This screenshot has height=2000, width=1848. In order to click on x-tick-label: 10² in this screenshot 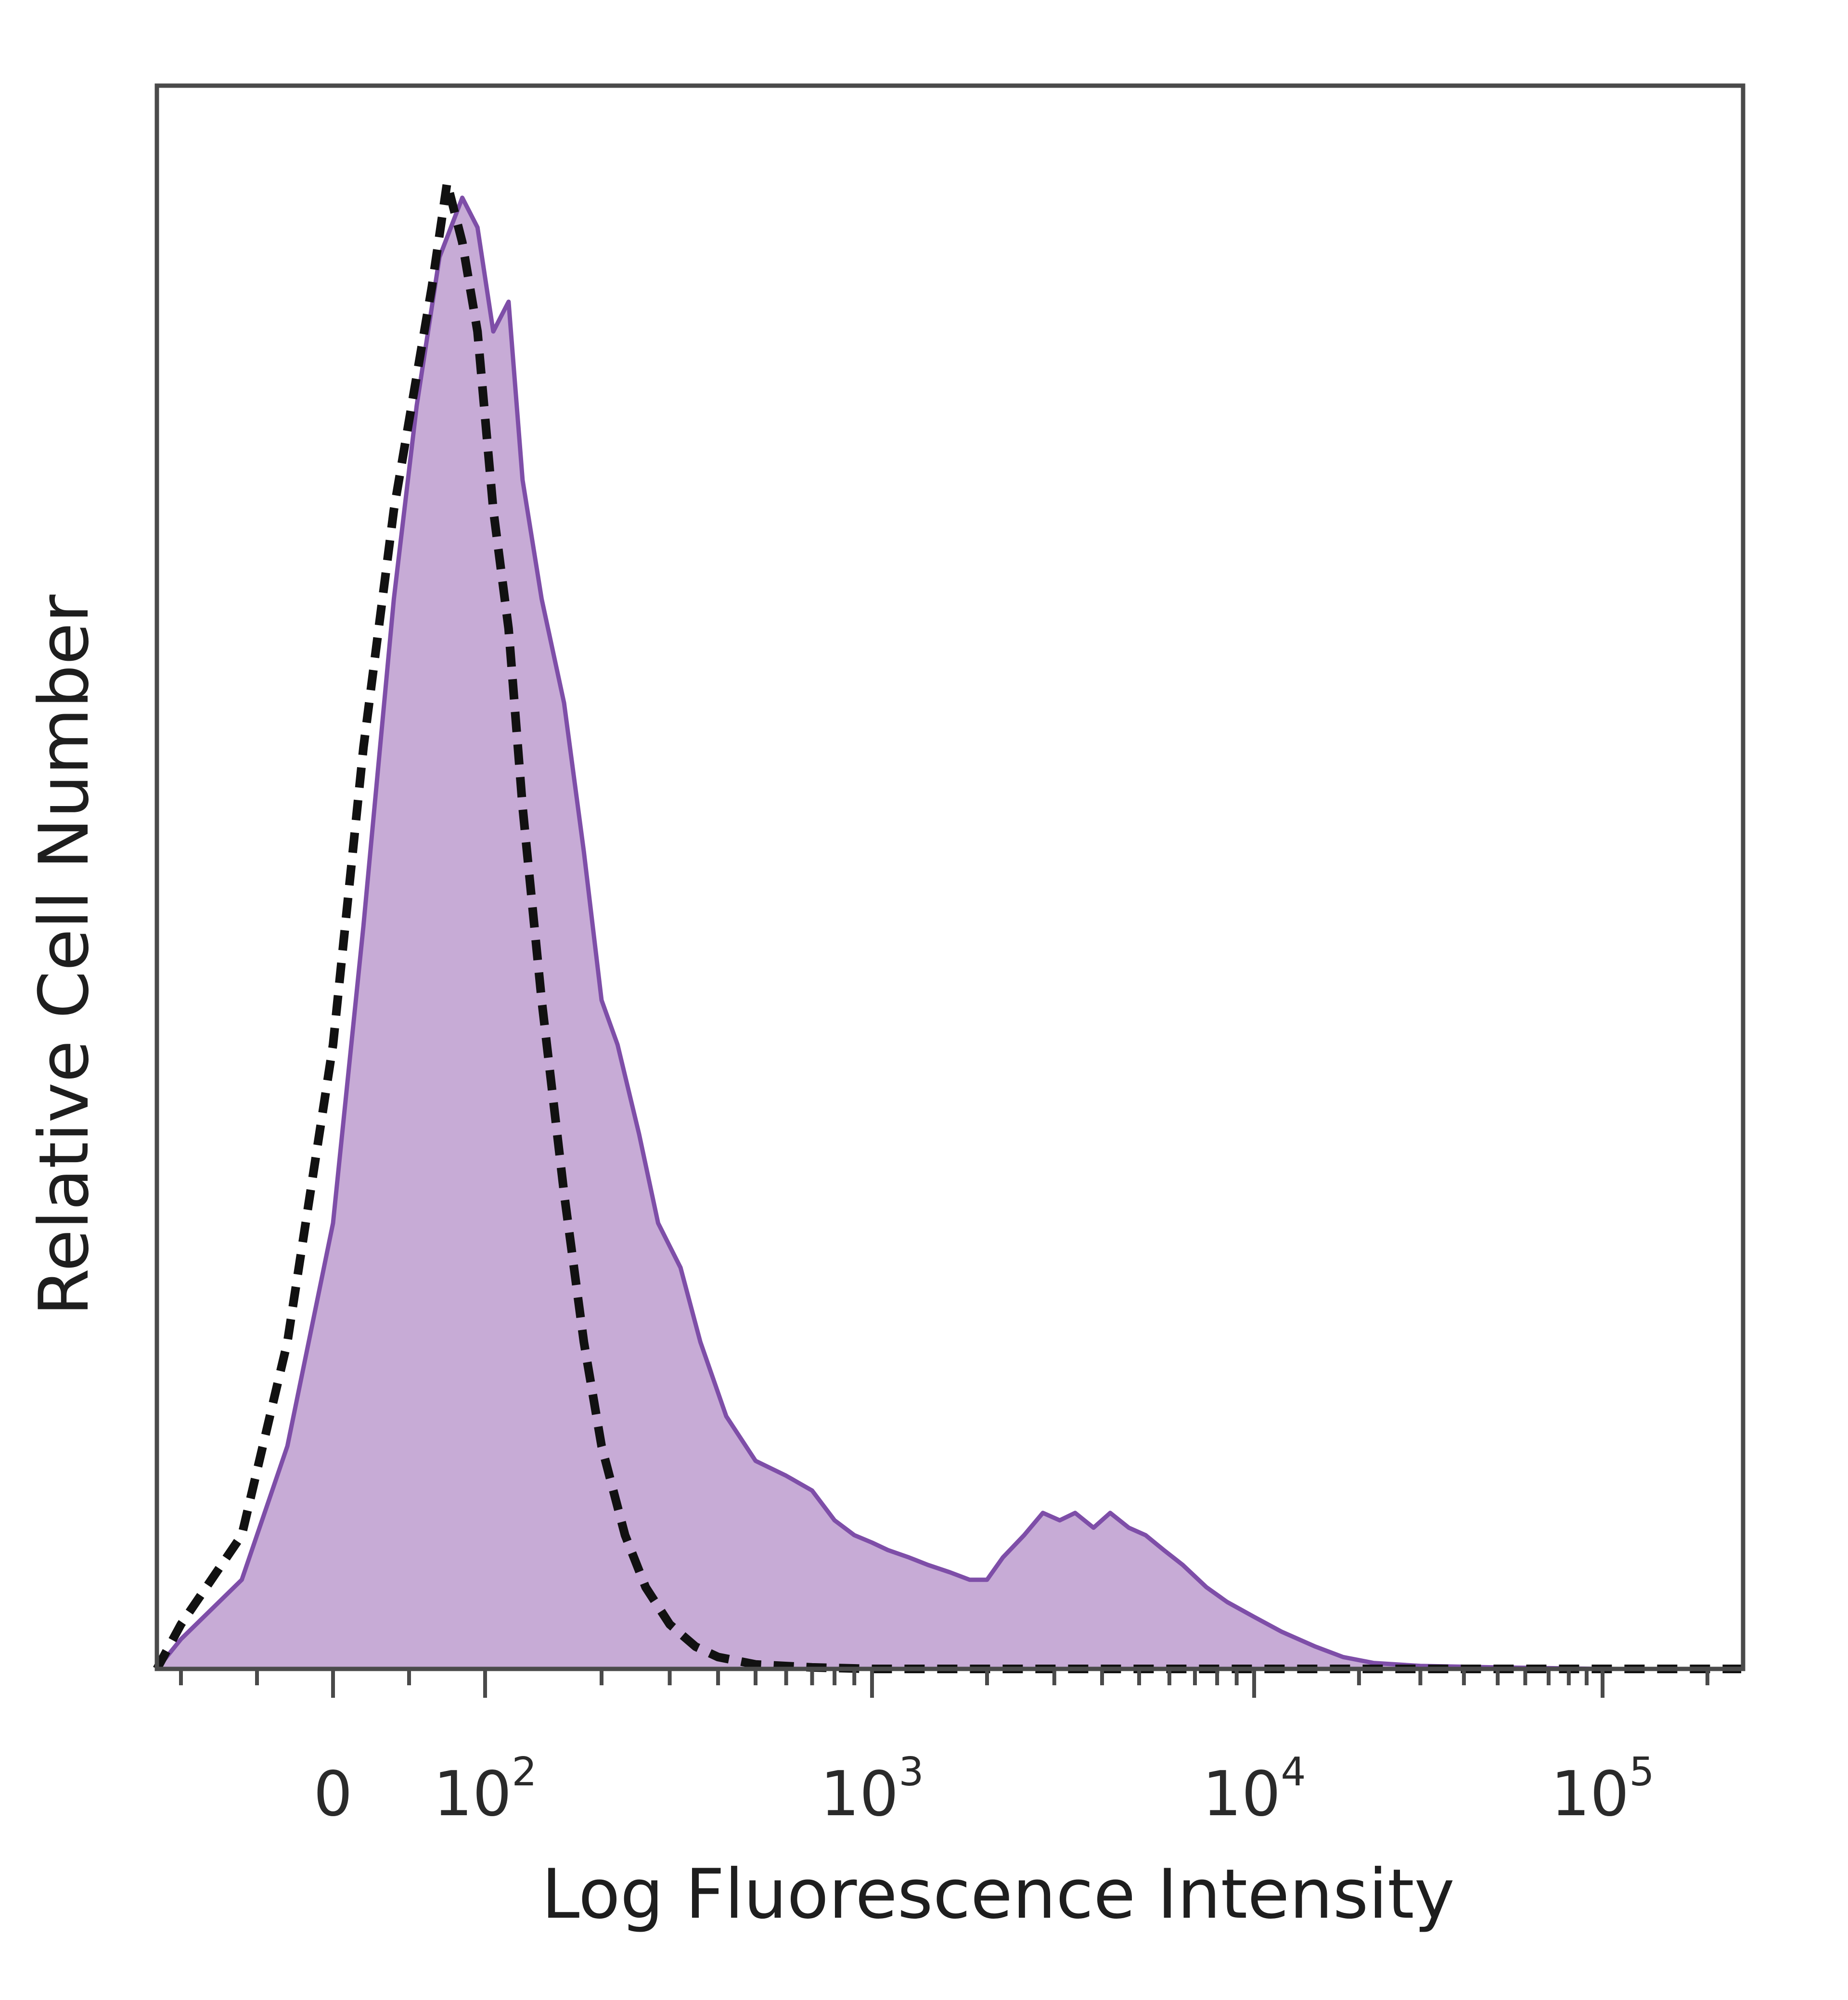, I will do `click(485, 1789)`.